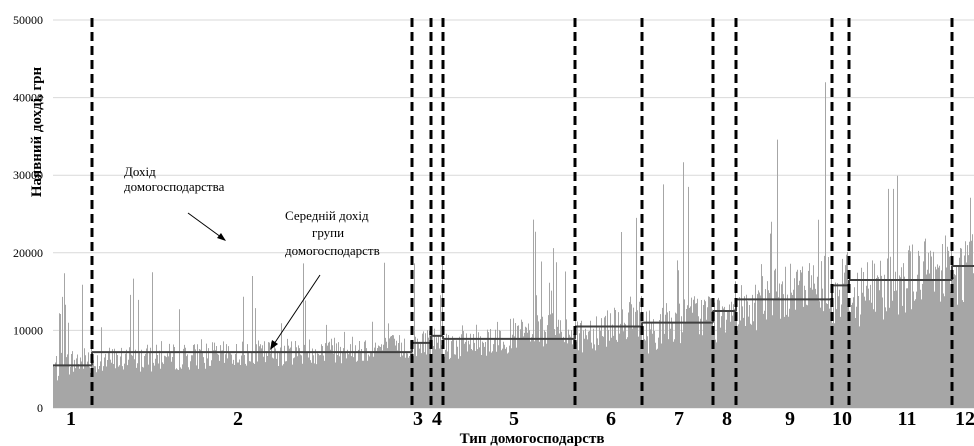 The image size is (974, 446). What do you see at coordinates (325, 279) in the screenshot?
I see `annotation-group-mean: Середній дохід групи домогосподарств` at bounding box center [325, 279].